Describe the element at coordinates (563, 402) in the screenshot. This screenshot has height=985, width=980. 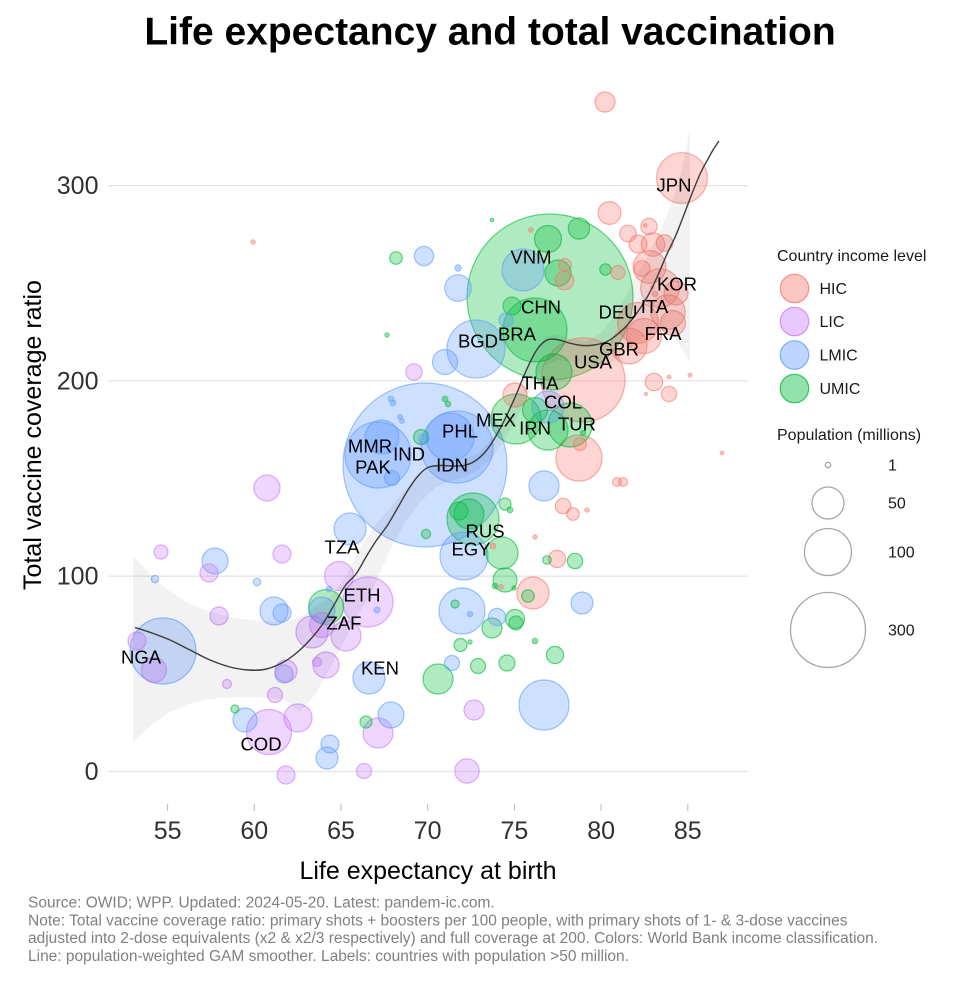
I see `svg-text: COL` at that location.